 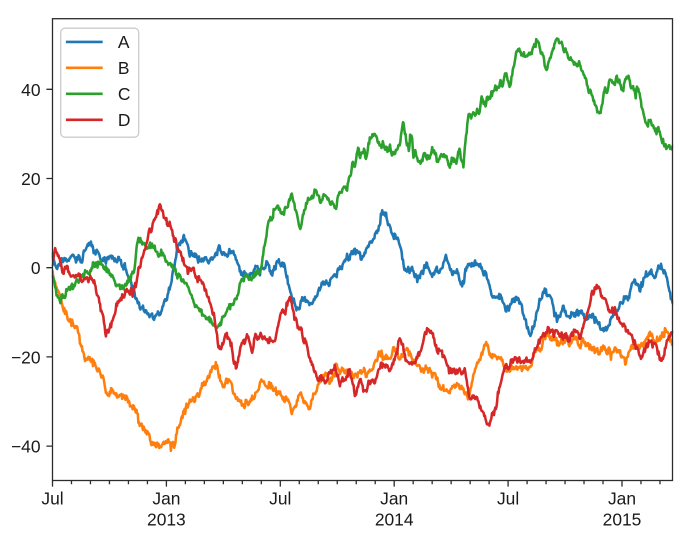 I want to click on svg-text: 2014, so click(x=394, y=520).